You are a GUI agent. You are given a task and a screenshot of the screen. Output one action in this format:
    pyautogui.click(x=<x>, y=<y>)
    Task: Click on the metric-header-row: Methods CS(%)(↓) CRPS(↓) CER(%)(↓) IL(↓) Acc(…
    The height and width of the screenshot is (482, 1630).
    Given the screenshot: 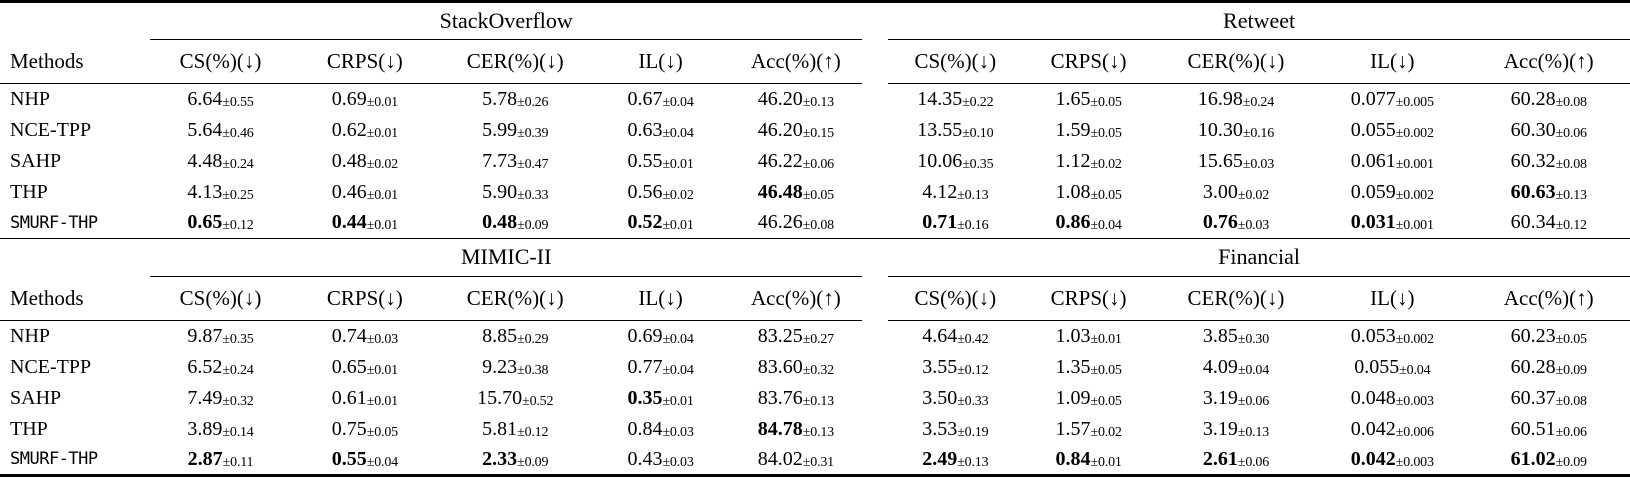 What is the action you would take?
    pyautogui.click(x=815, y=61)
    